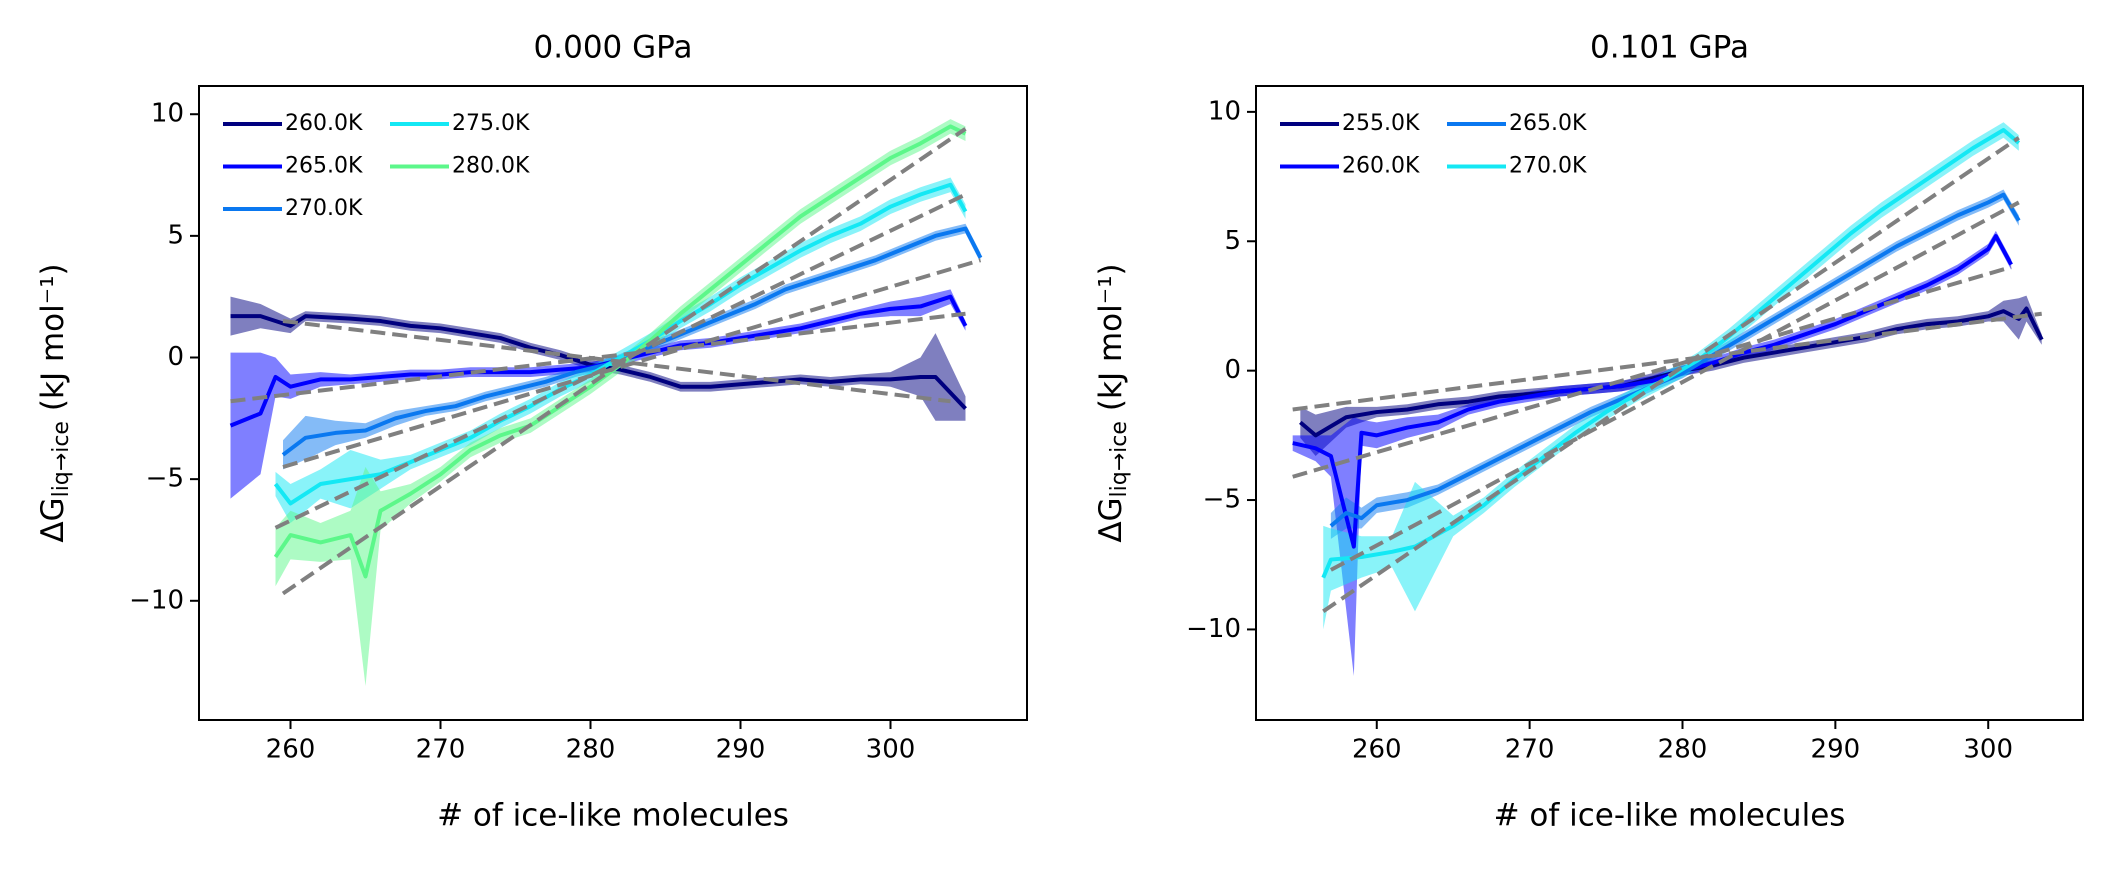 The width and height of the screenshot is (2113, 869). What do you see at coordinates (1381, 123) in the screenshot?
I see `legend-label: 255.0K` at bounding box center [1381, 123].